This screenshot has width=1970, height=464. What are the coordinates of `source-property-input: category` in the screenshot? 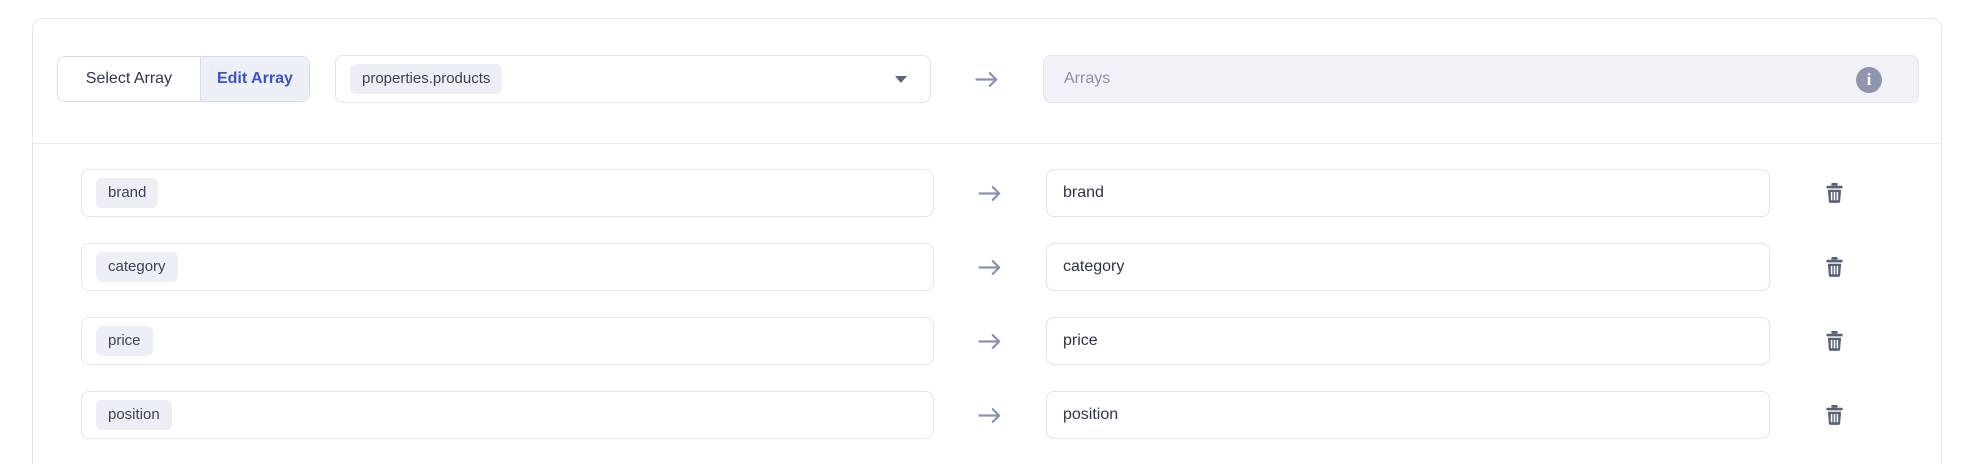 It's located at (507, 267).